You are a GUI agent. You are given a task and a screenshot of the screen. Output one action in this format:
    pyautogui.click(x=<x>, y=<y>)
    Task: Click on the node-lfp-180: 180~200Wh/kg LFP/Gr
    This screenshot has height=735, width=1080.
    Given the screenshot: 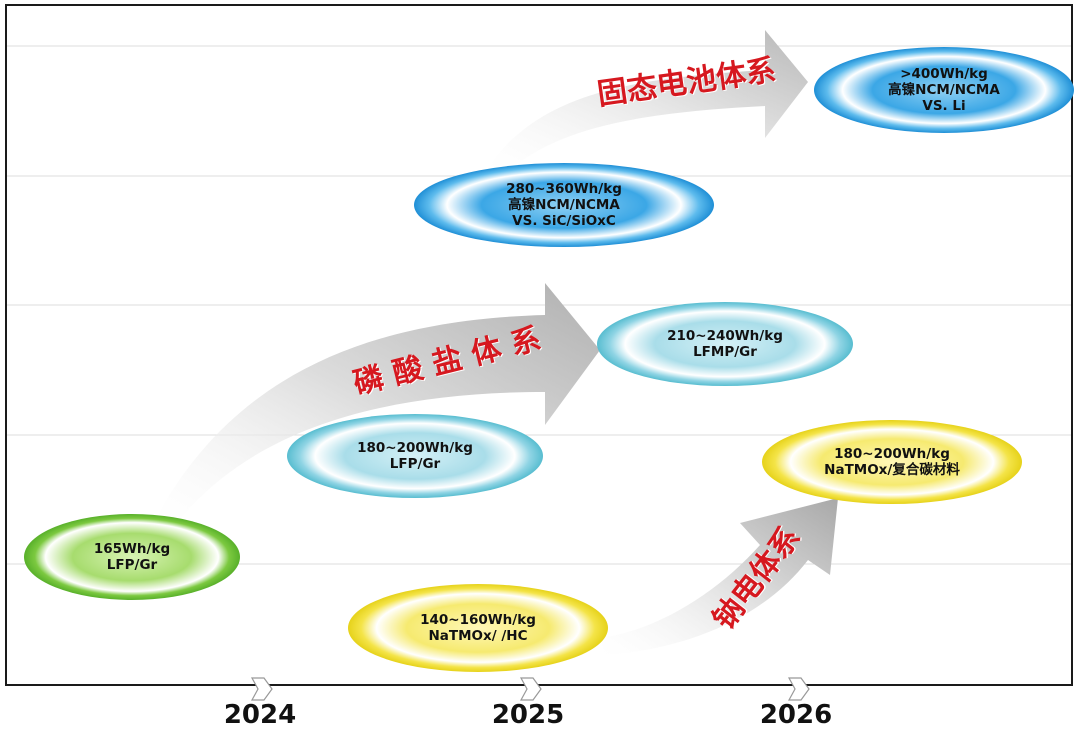 What is the action you would take?
    pyautogui.click(x=415, y=456)
    